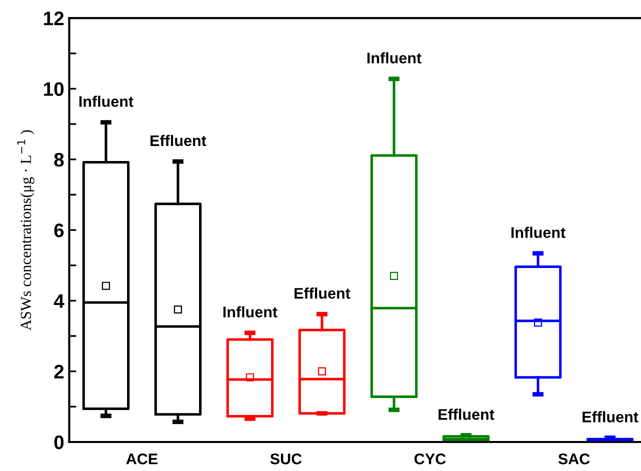  What do you see at coordinates (466, 414) in the screenshot?
I see `series-label: Effluent` at bounding box center [466, 414].